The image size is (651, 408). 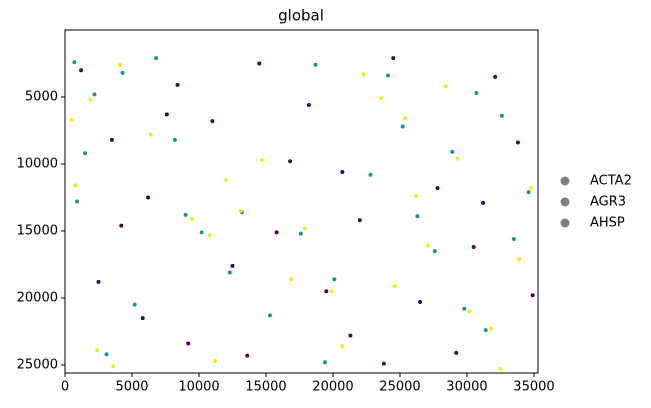 I want to click on x-tick-label: 10000, so click(x=198, y=387).